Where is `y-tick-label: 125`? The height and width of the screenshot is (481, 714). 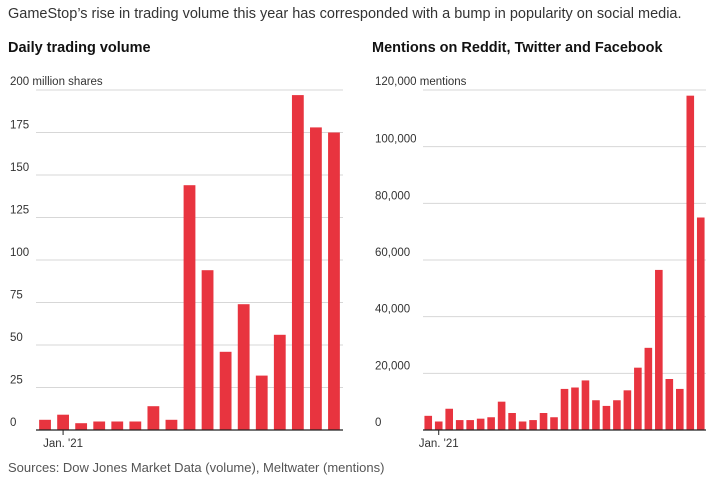
y-tick-label: 125 is located at coordinates (19, 211).